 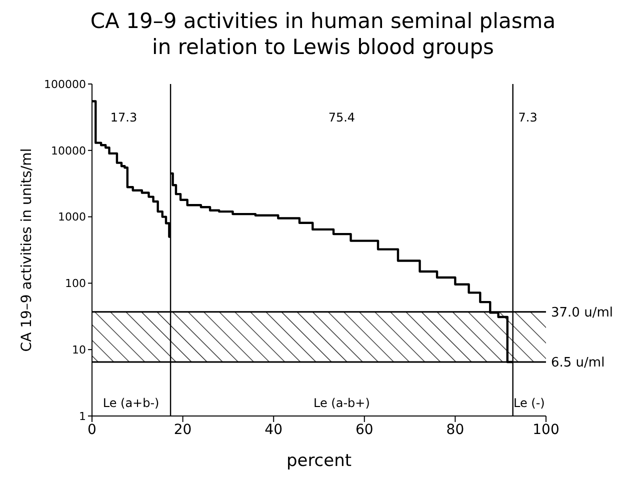 I want to click on annotation: Le (-), so click(x=529, y=403).